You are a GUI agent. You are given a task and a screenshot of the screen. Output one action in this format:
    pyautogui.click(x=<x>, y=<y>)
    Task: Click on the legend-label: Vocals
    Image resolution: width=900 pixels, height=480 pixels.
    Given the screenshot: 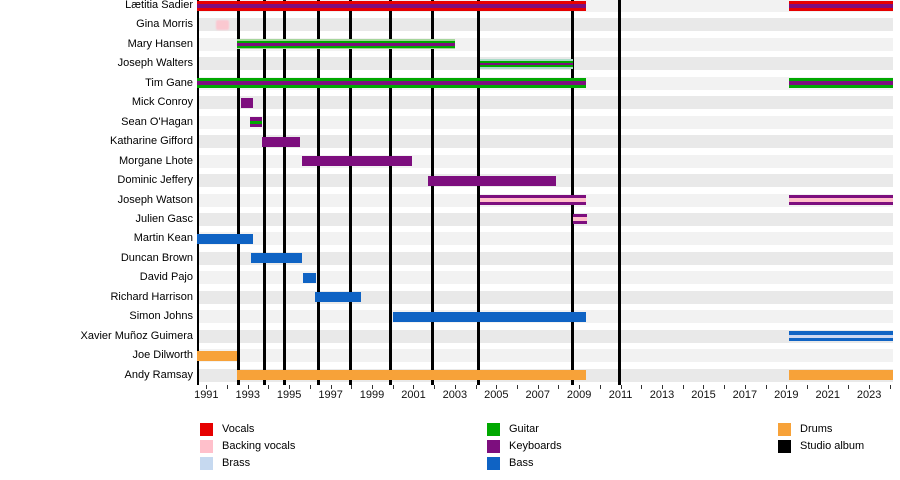 What is the action you would take?
    pyautogui.click(x=238, y=429)
    